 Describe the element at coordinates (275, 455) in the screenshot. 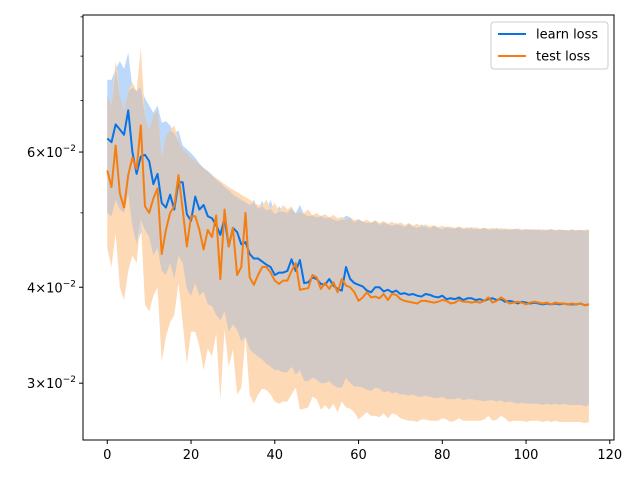

I see `x-tick-label: 40` at that location.